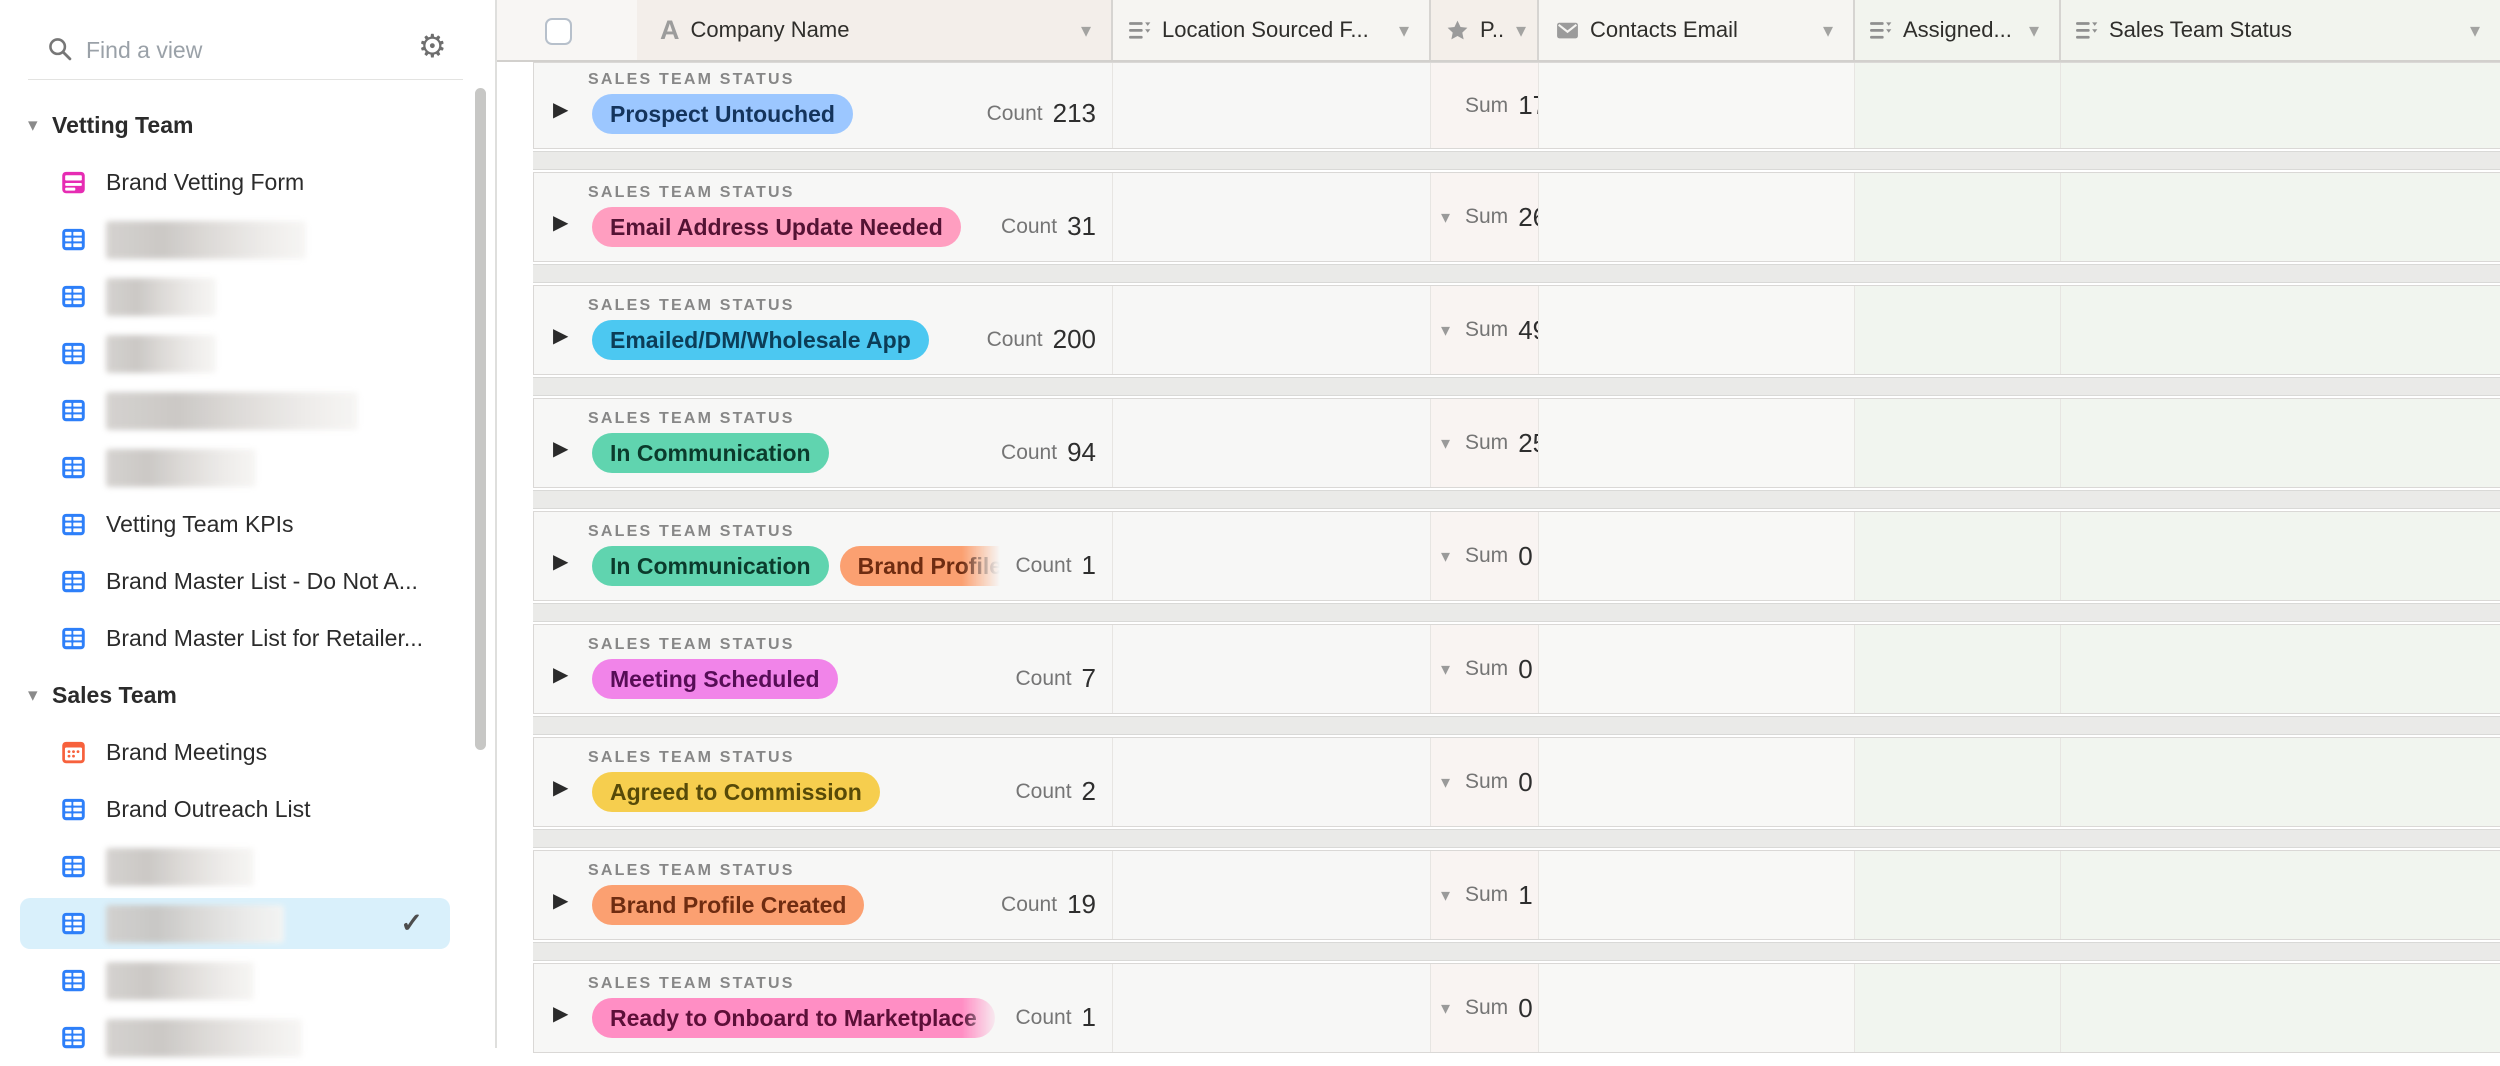 The width and height of the screenshot is (2500, 1066). I want to click on group-count: Count 2, so click(1055, 791).